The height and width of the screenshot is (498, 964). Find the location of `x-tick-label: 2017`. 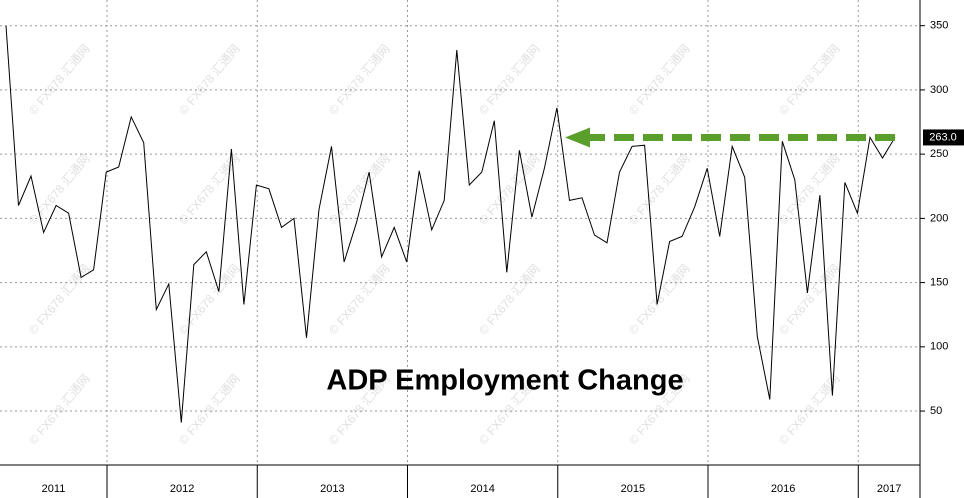

x-tick-label: 2017 is located at coordinates (889, 489).